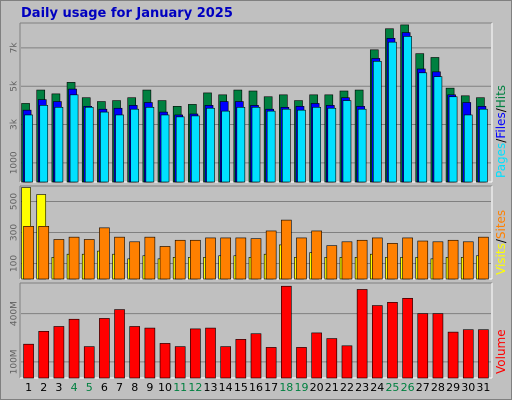 This screenshot has width=512, height=400. I want to click on x-day-label-3: 3, so click(58, 387).